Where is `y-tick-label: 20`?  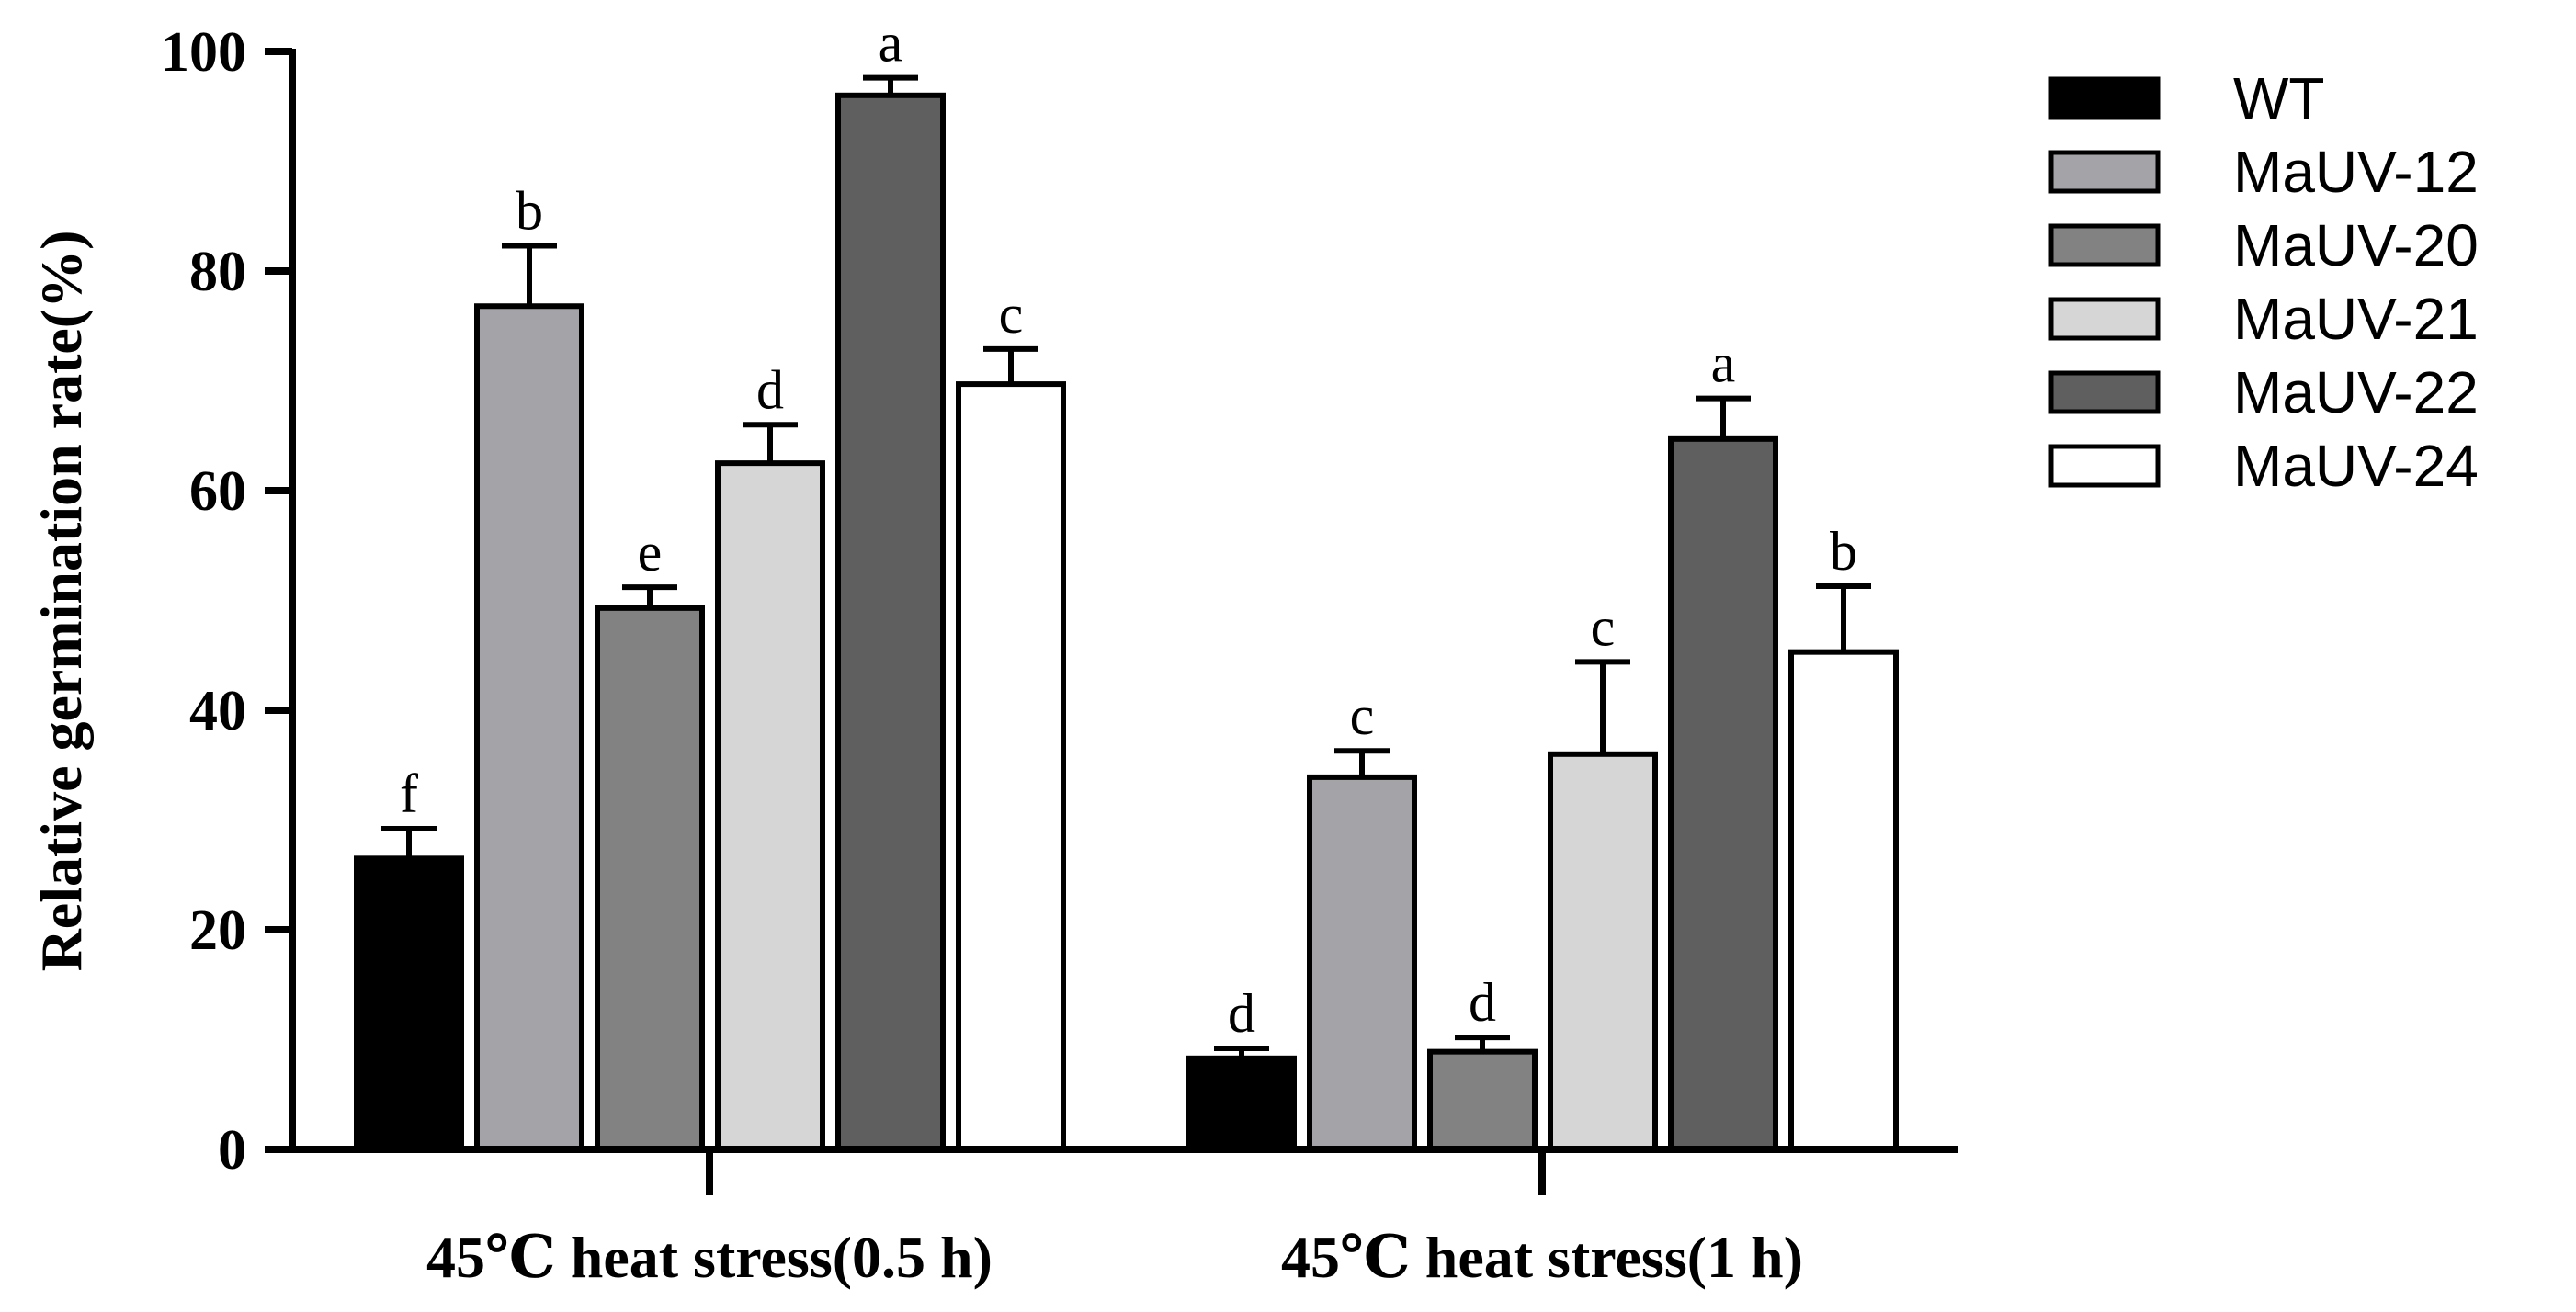 y-tick-label: 20 is located at coordinates (218, 930).